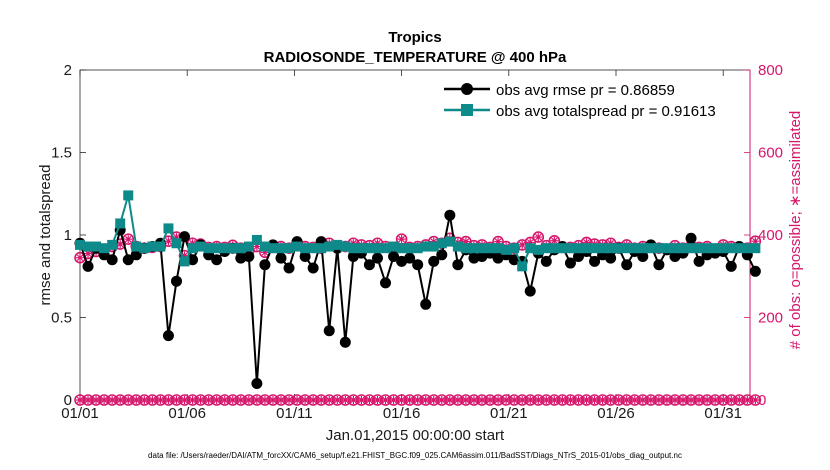 Image resolution: width=830 pixels, height=470 pixels. What do you see at coordinates (770, 318) in the screenshot?
I see `y2-tick-label: 200` at bounding box center [770, 318].